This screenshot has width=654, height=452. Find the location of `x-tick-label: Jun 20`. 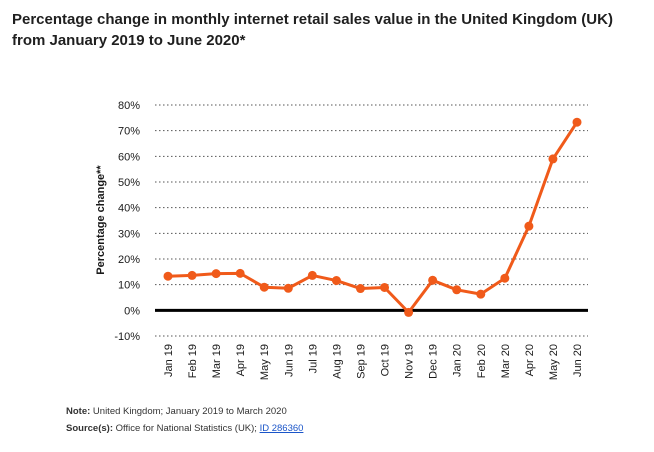

x-tick-label: Jun 20 is located at coordinates (578, 360).